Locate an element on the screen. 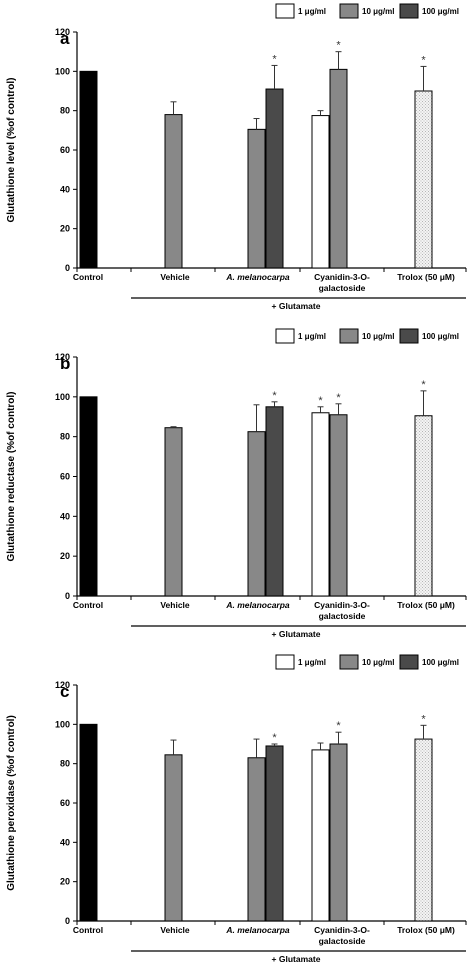  y-axis-label: Glutathione level (%of control) is located at coordinates (11, 149).